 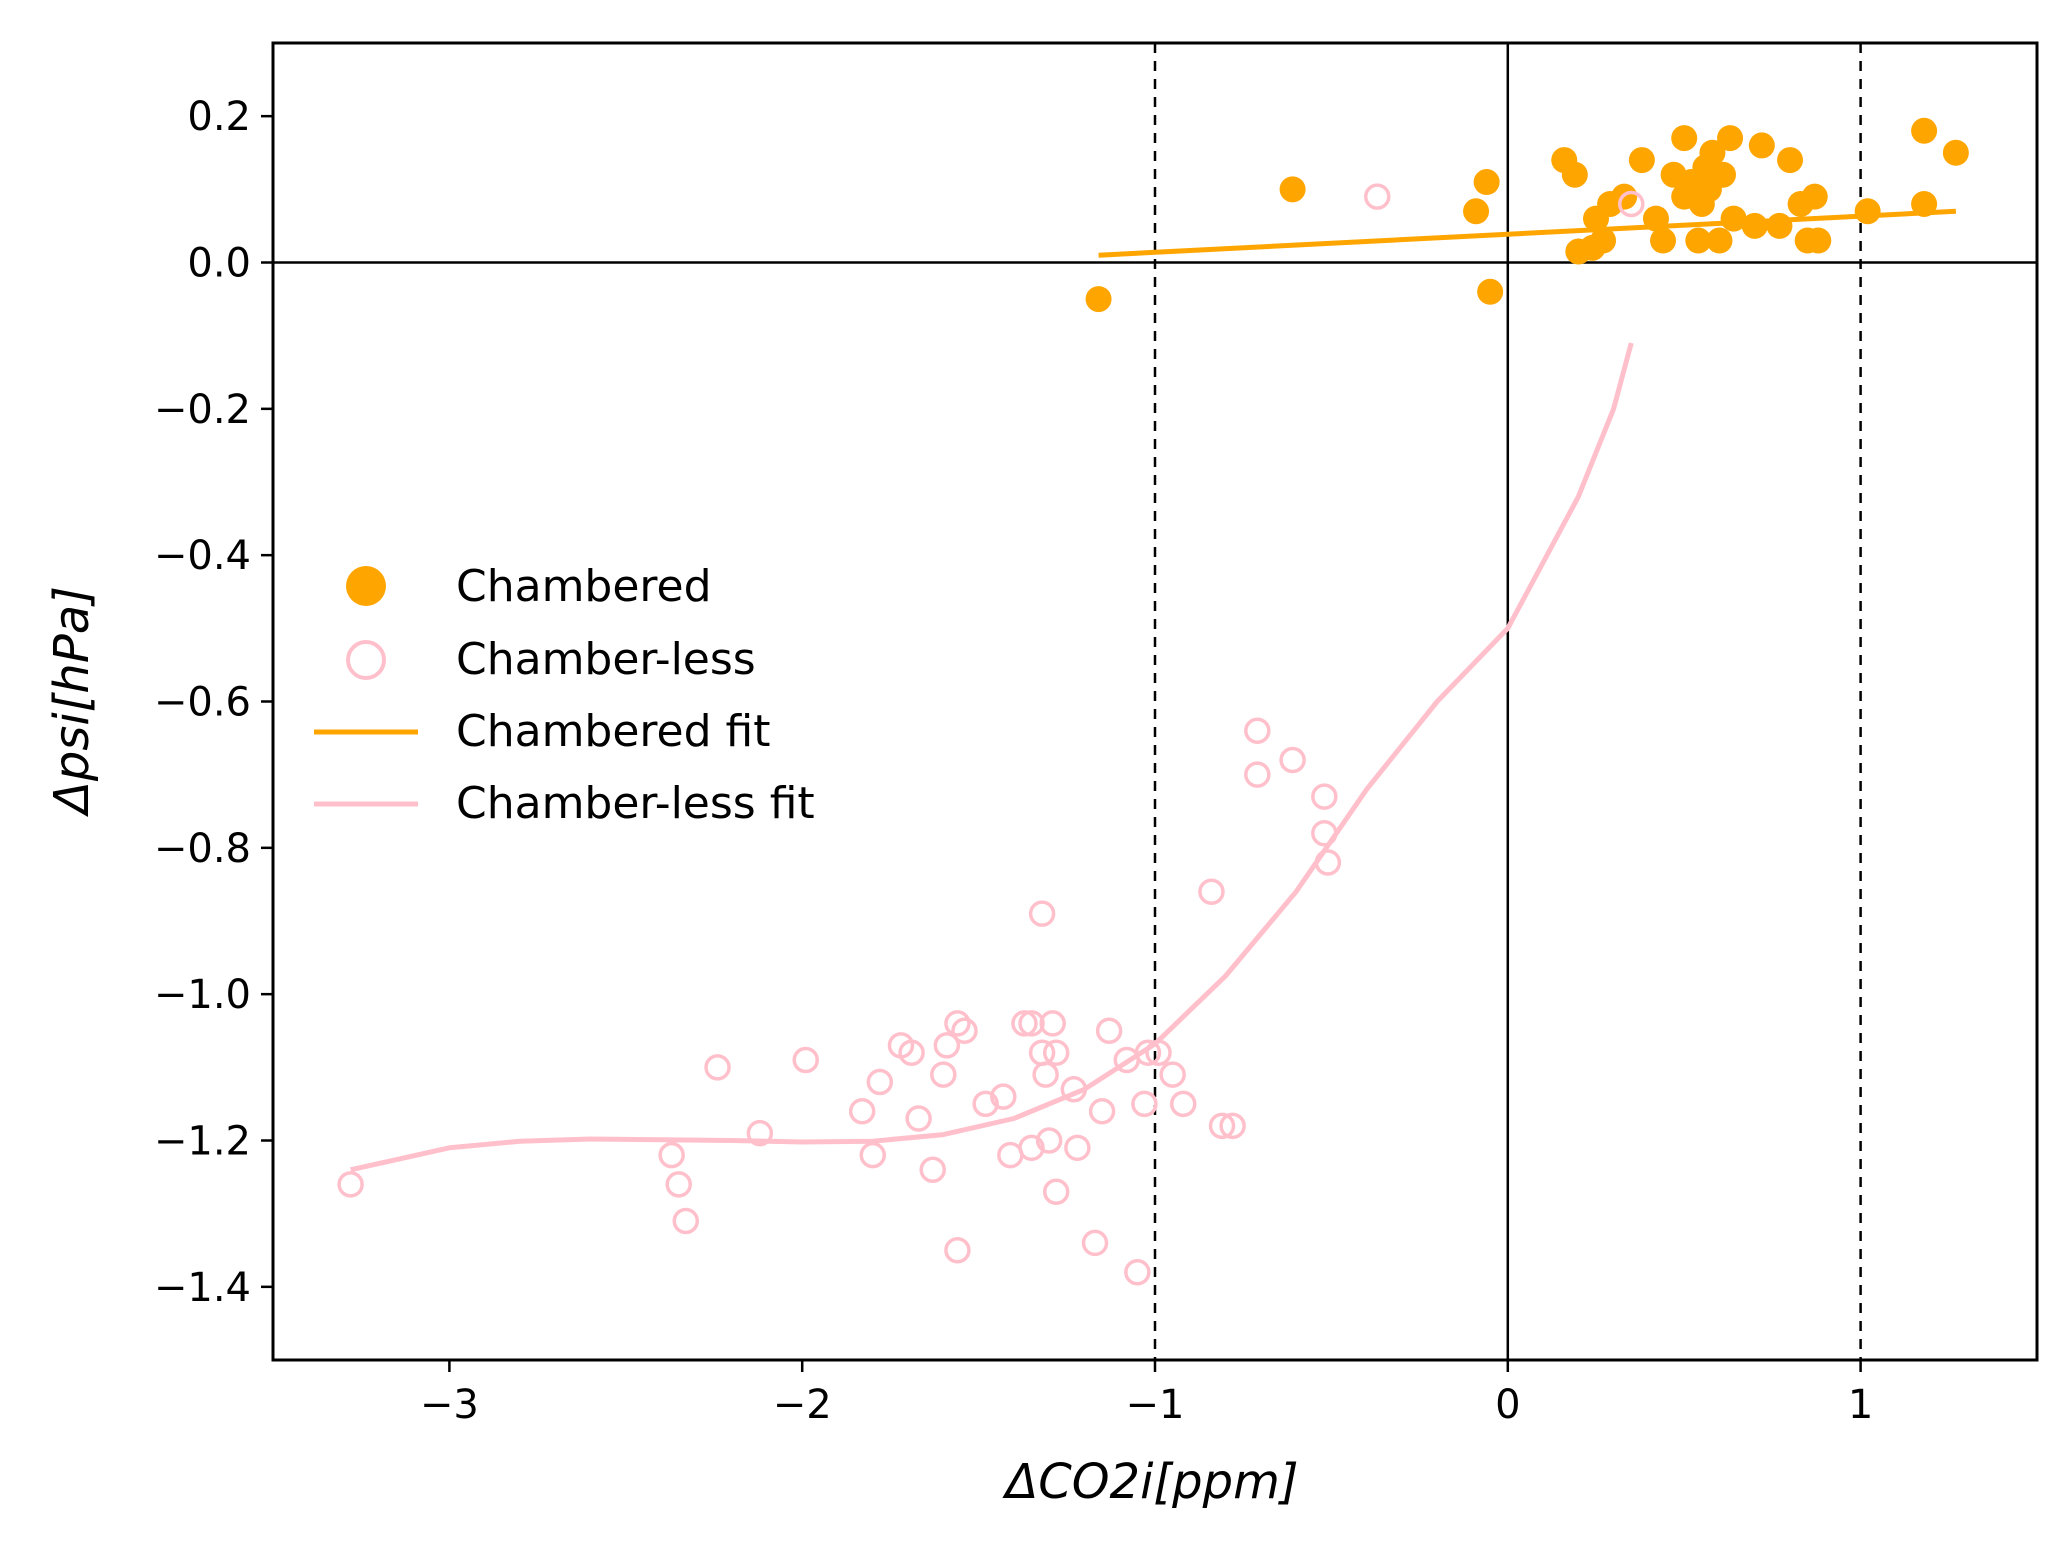 I want to click on legend-label-chambered: Chambered, so click(x=584, y=586).